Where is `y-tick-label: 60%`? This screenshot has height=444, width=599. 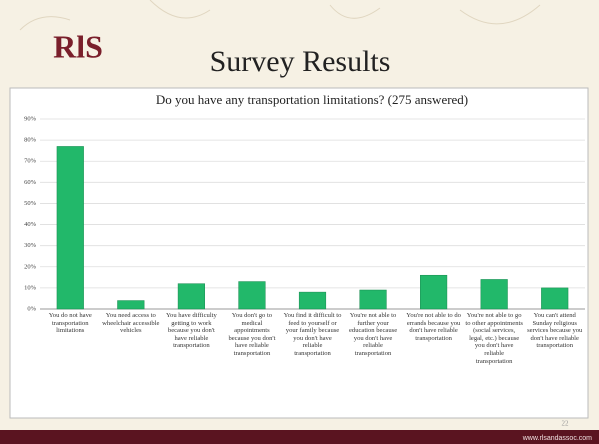
y-tick-label: 60% is located at coordinates (30, 182).